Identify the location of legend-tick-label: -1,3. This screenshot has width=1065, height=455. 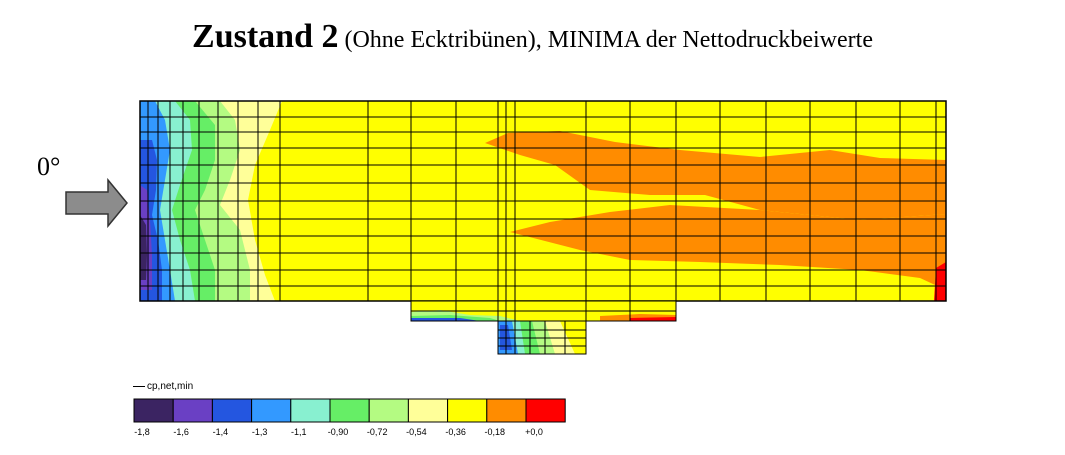
(259, 432).